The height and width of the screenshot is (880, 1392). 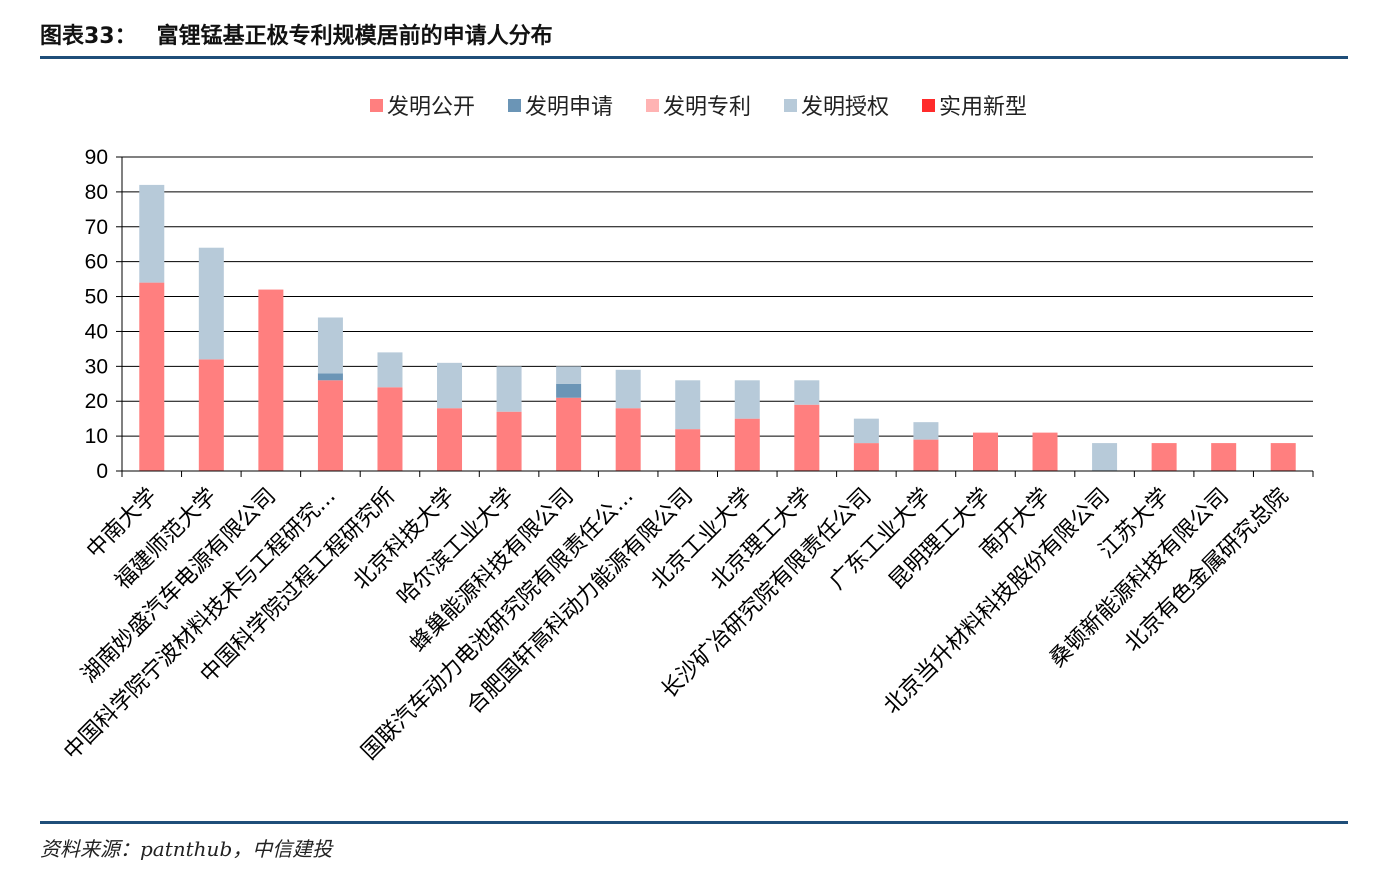 I want to click on y-tick-label: 50, so click(x=96, y=297).